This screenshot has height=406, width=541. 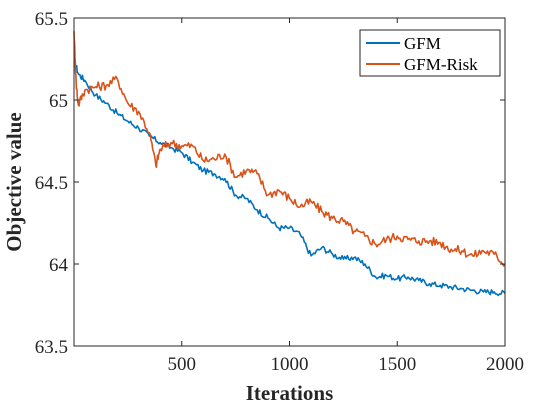 I want to click on x-tick-label: 1500, so click(x=397, y=364).